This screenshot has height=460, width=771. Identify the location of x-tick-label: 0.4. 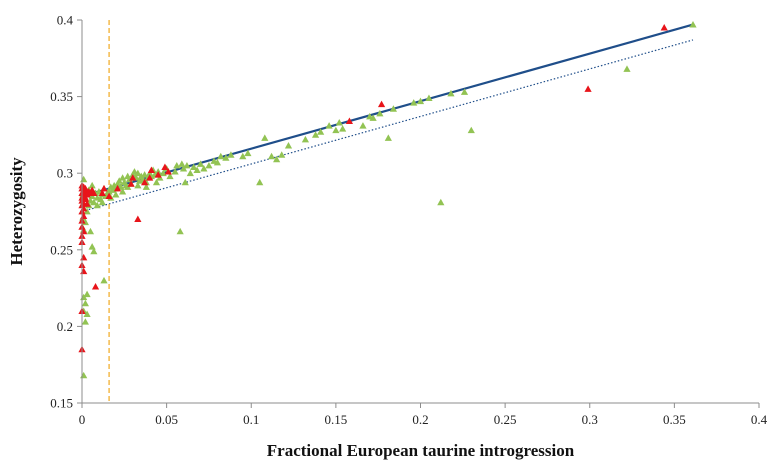
(759, 419).